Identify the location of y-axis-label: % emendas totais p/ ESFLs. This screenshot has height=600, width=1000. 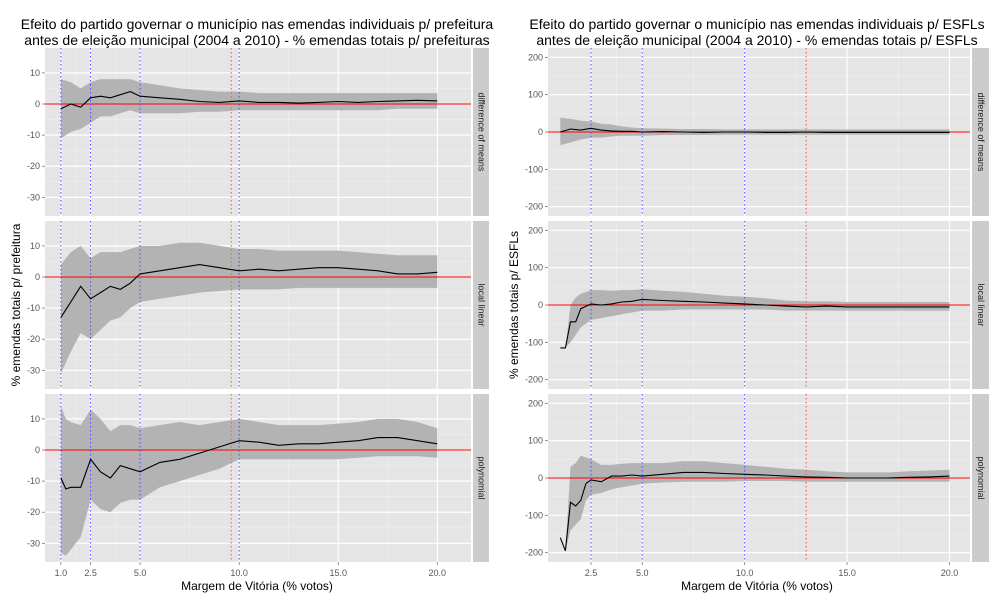
(514, 305).